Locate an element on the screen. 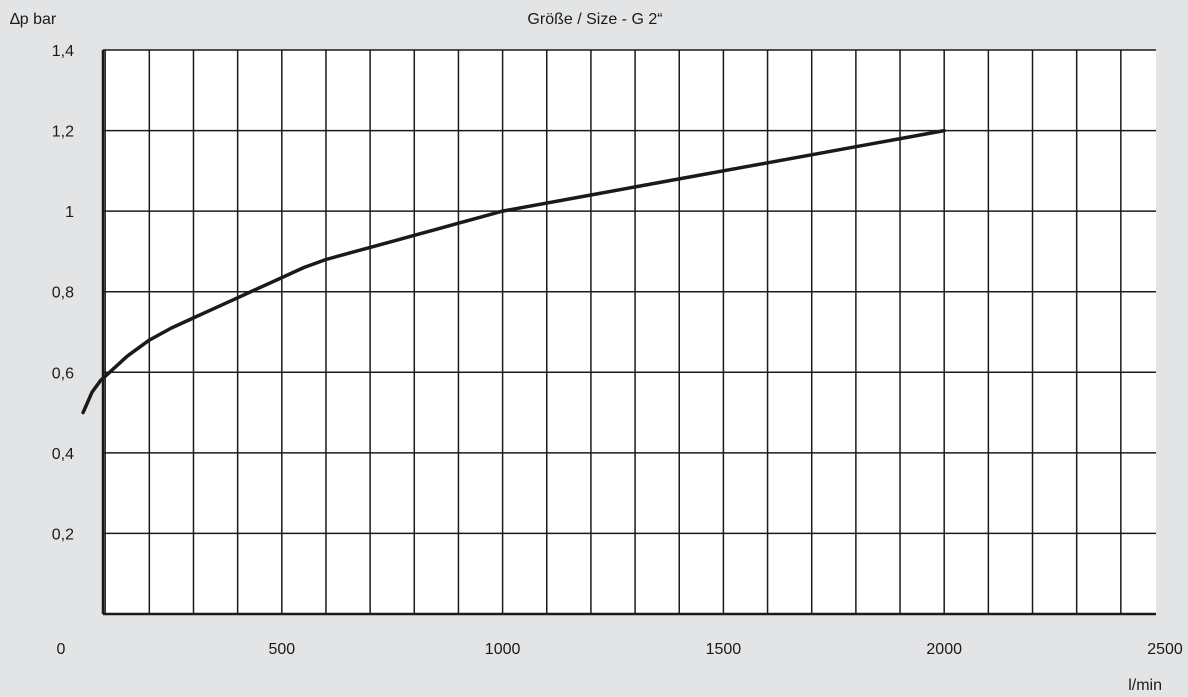  y-axis-label: ∆p bar is located at coordinates (33, 19).